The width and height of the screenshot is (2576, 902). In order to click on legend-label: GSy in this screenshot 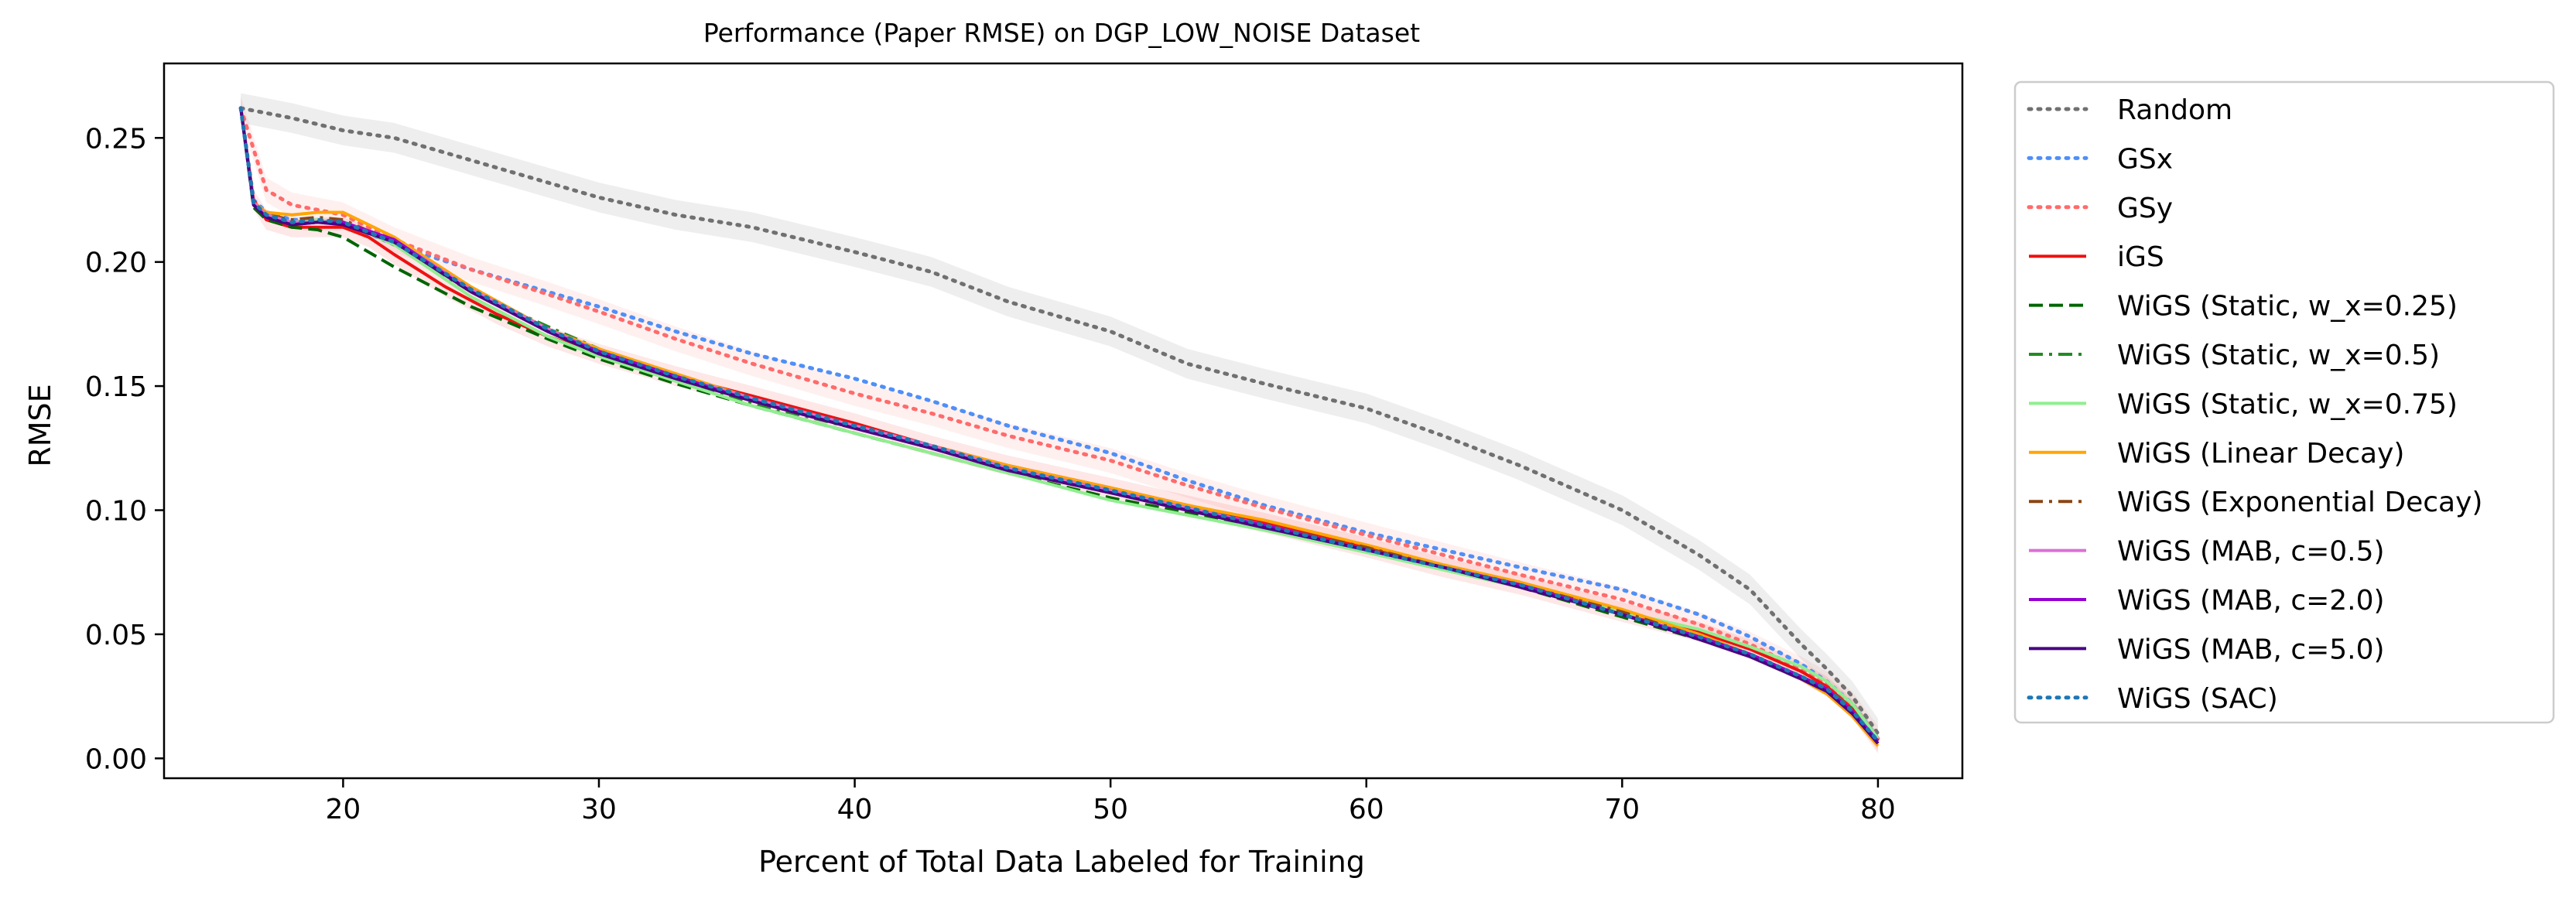, I will do `click(2145, 209)`.